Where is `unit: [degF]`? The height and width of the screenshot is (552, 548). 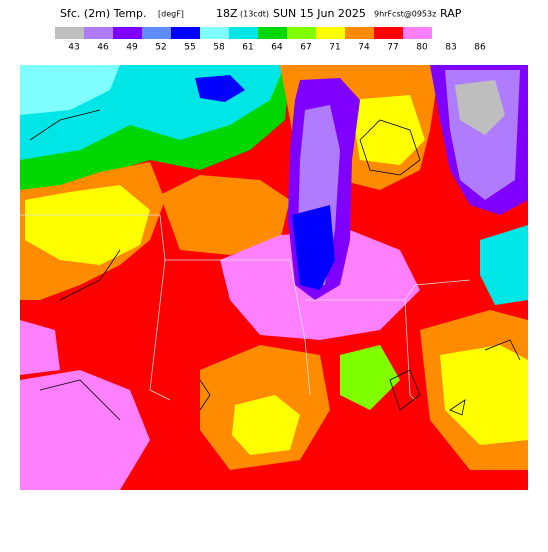 unit: [degF] is located at coordinates (171, 14).